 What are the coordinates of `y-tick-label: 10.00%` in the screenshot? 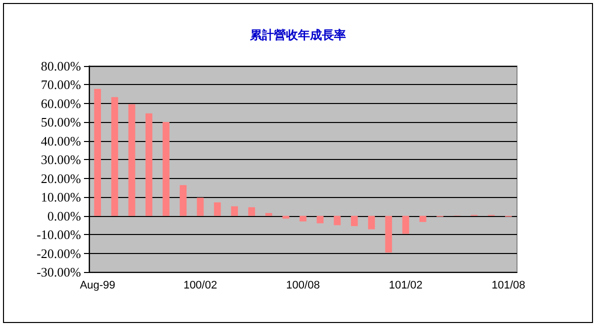 It's located at (61, 197).